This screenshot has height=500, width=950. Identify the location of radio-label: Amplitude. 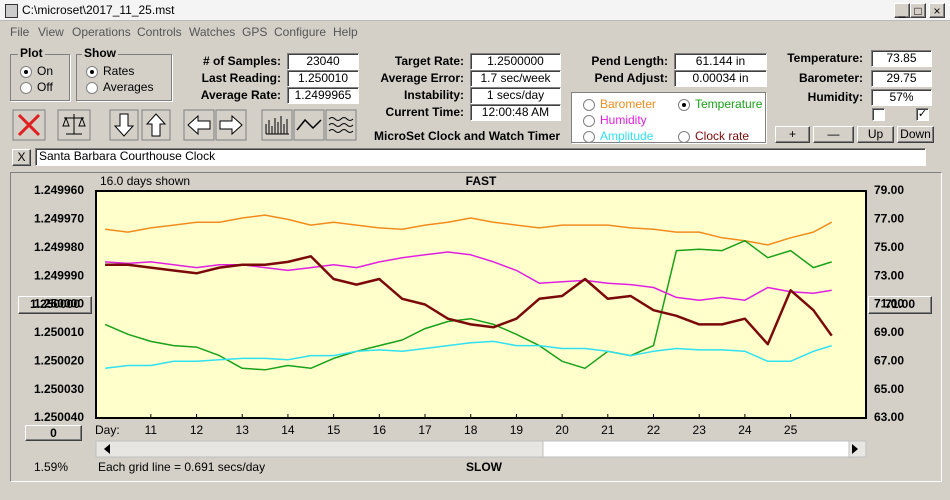
(627, 136).